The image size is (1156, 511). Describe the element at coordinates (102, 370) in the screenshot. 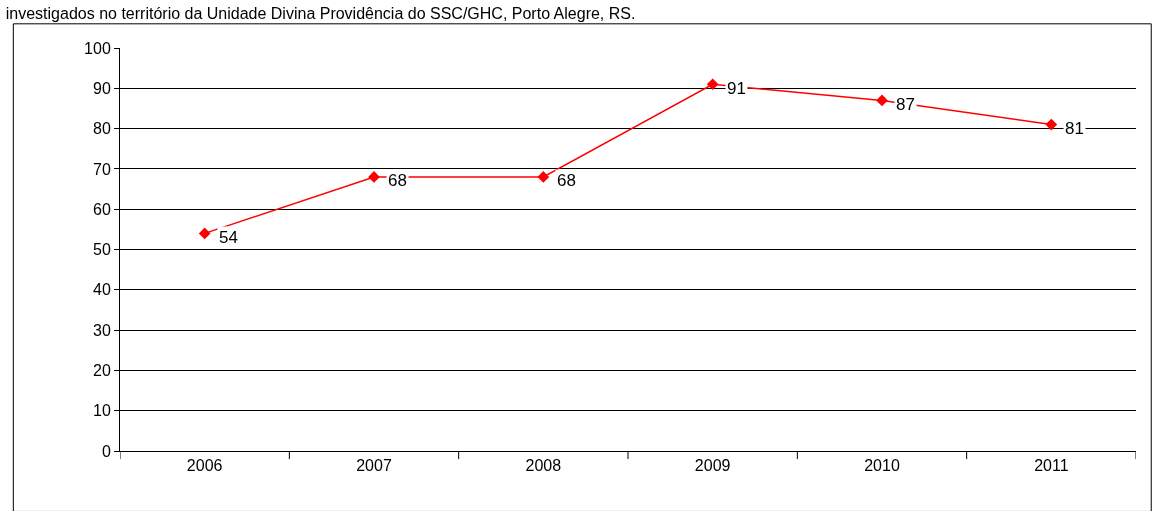

I see `y-tick-label: 20` at that location.